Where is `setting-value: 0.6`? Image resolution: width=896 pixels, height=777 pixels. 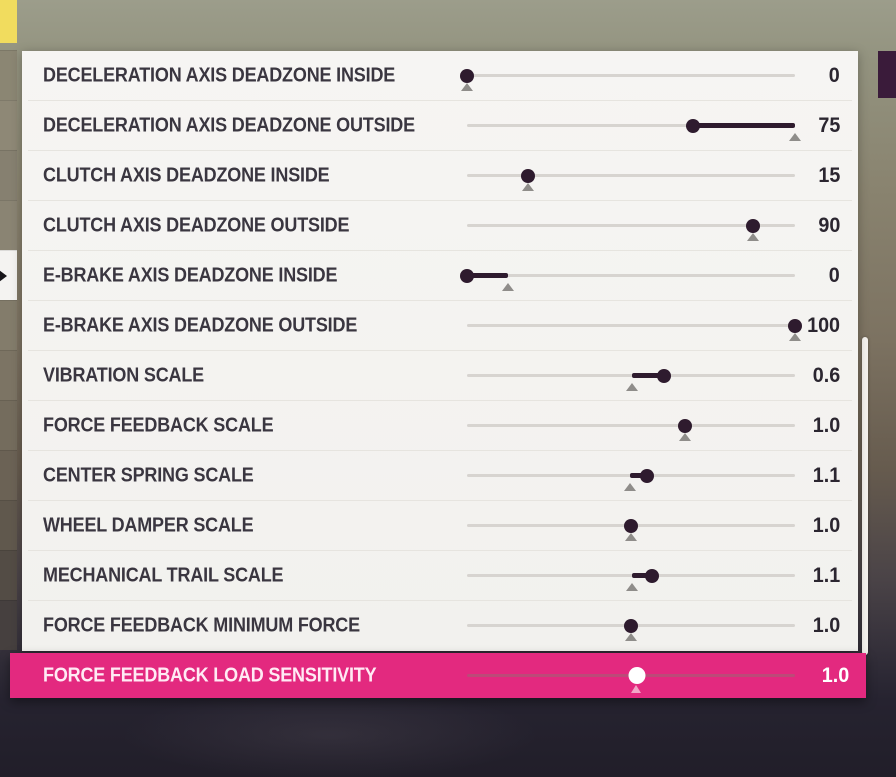 setting-value: 0.6 is located at coordinates (826, 375).